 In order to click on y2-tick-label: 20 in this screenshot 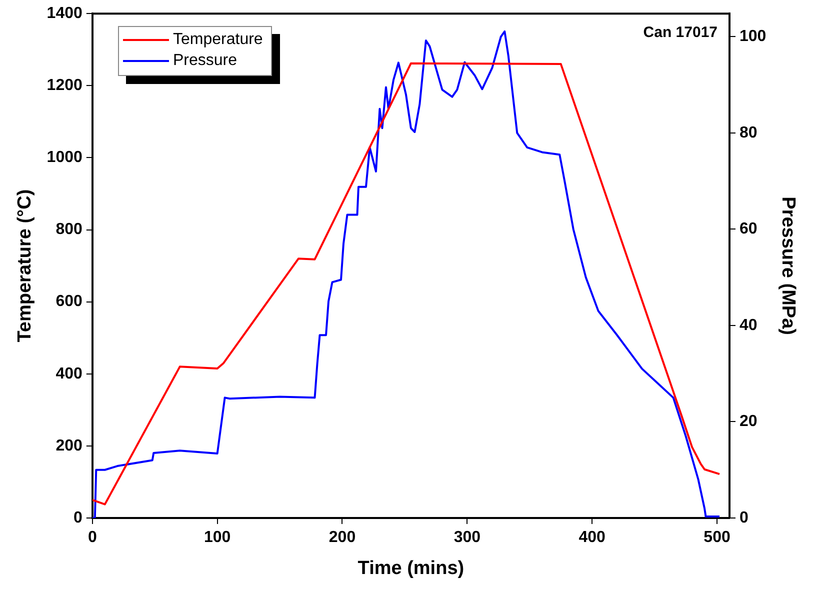, I will do `click(749, 421)`.